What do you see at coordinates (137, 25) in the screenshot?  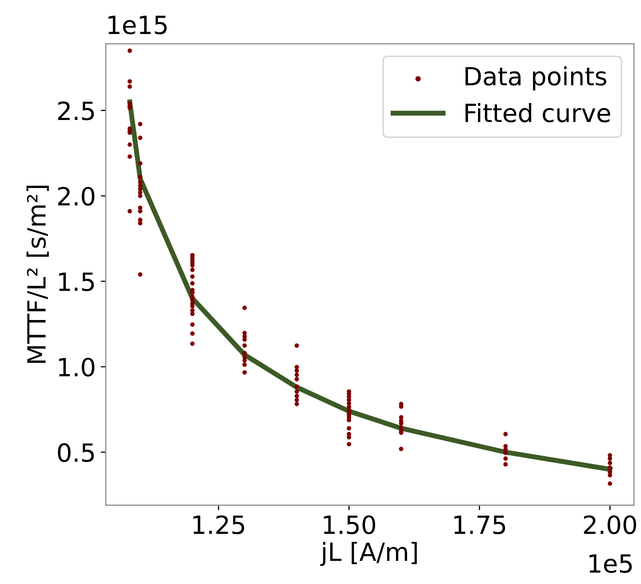 I see `text: 1e15` at bounding box center [137, 25].